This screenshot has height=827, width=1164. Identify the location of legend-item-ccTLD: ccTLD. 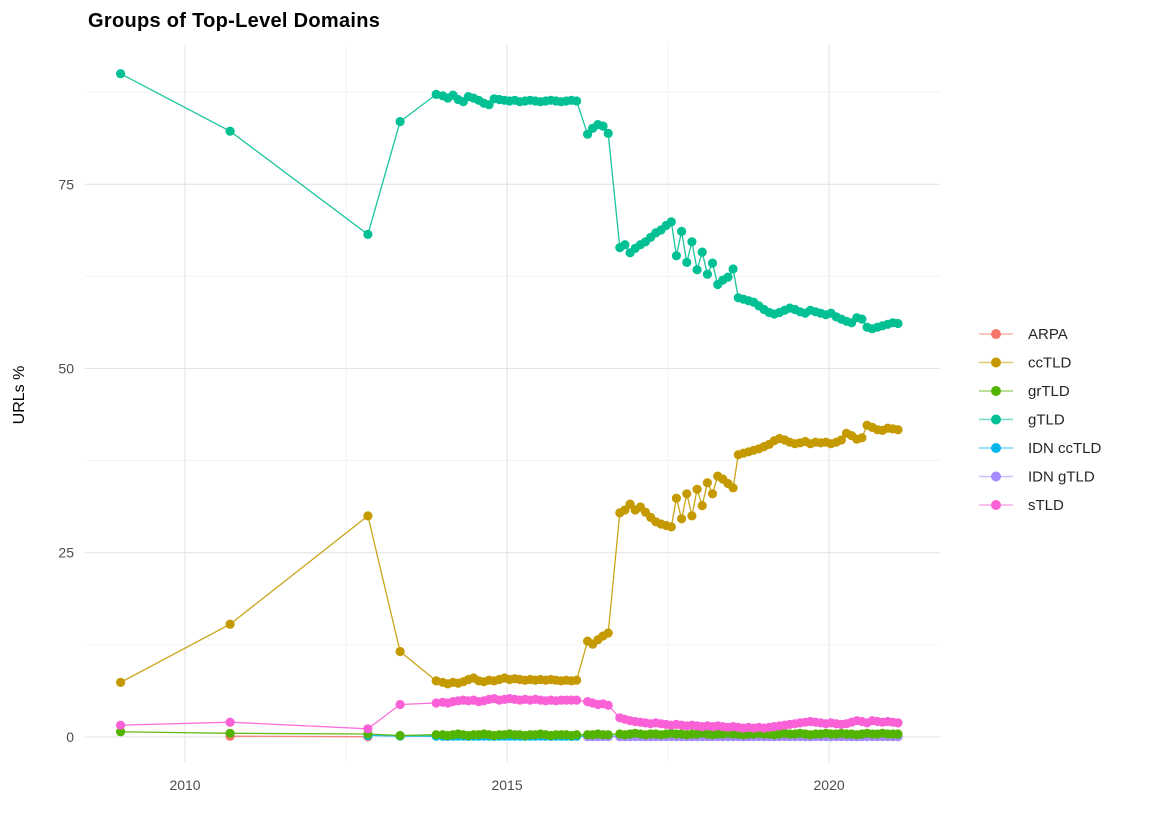
(1025, 363).